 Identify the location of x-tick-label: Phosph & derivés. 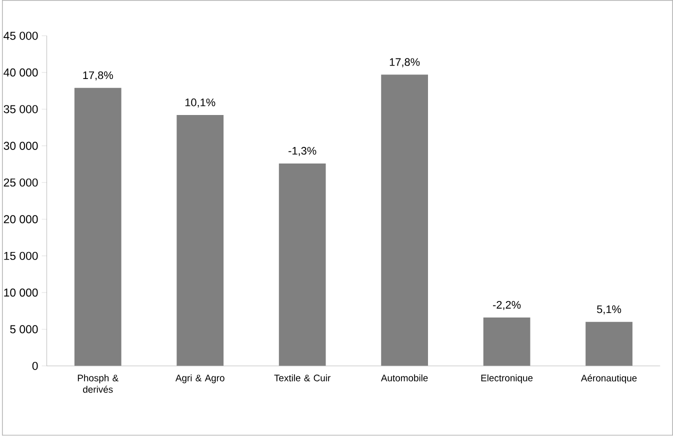
(98, 383).